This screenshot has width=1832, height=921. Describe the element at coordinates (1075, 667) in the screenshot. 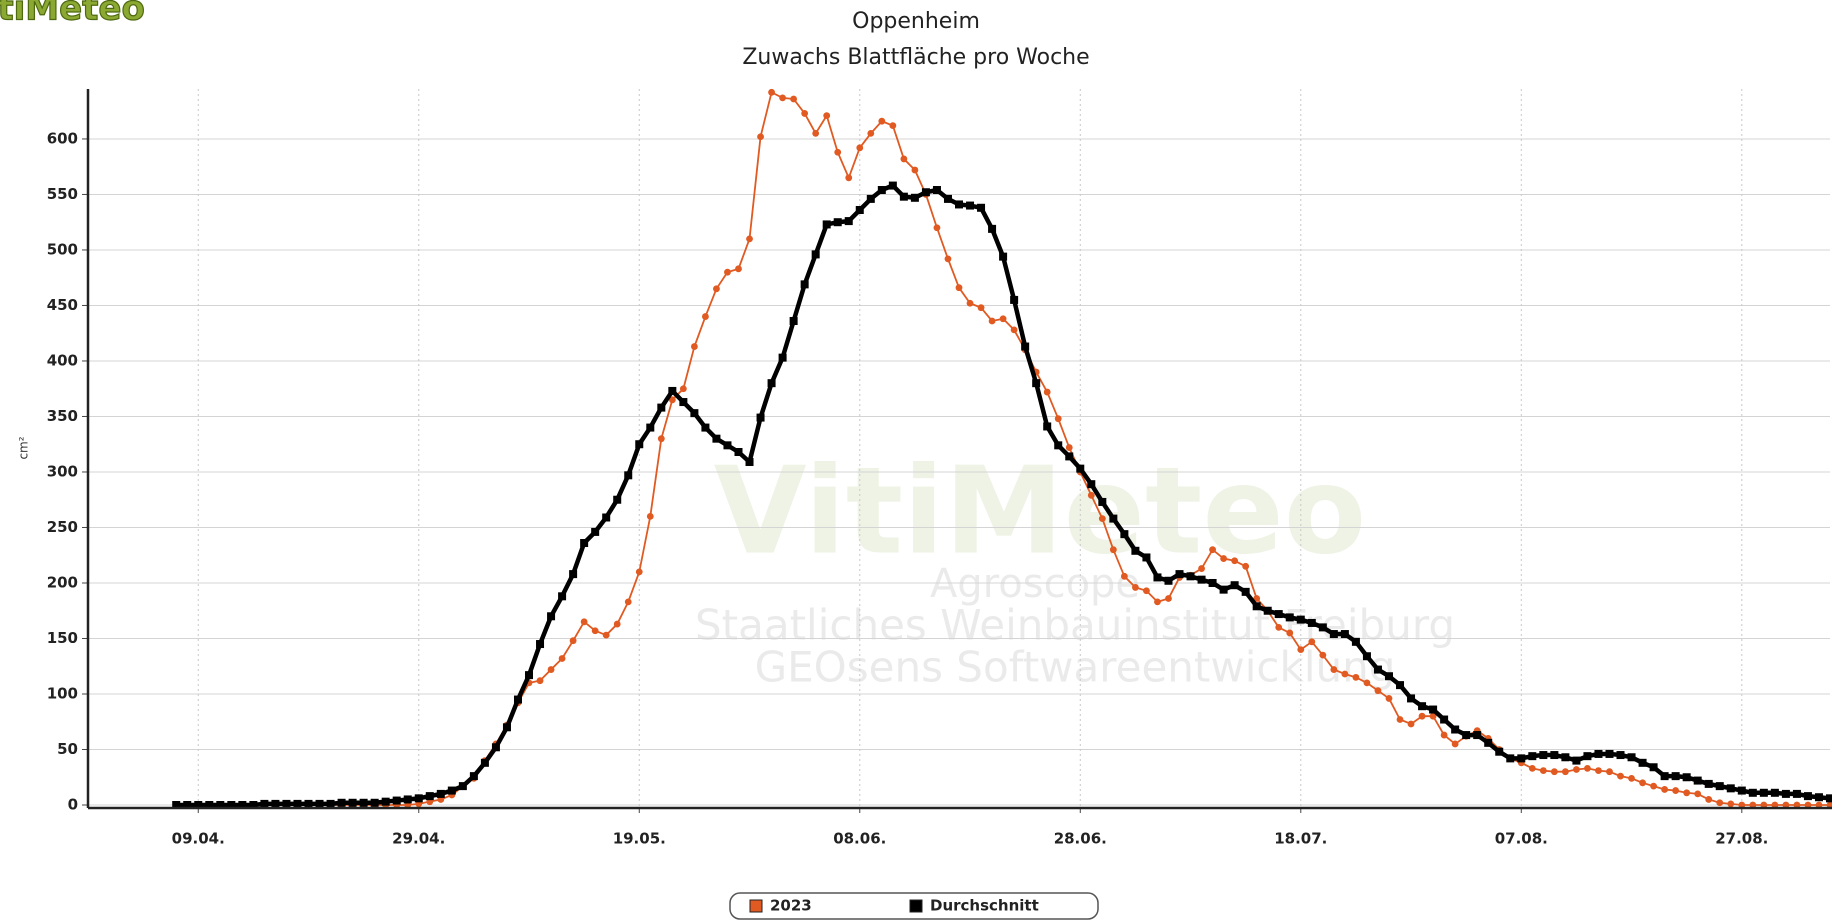

I see `watermark-text: GEOsens Softwareentwicklung` at that location.